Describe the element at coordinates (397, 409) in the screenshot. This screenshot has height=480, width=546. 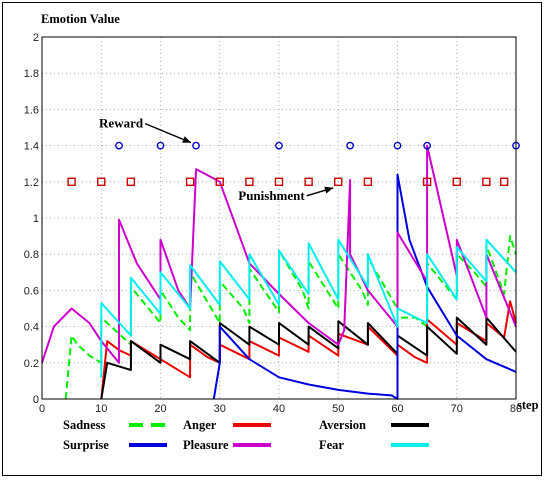
I see `x-tick-label: 60` at that location.